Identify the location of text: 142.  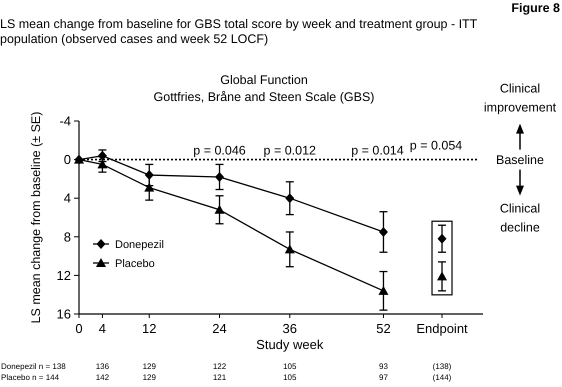
(103, 377).